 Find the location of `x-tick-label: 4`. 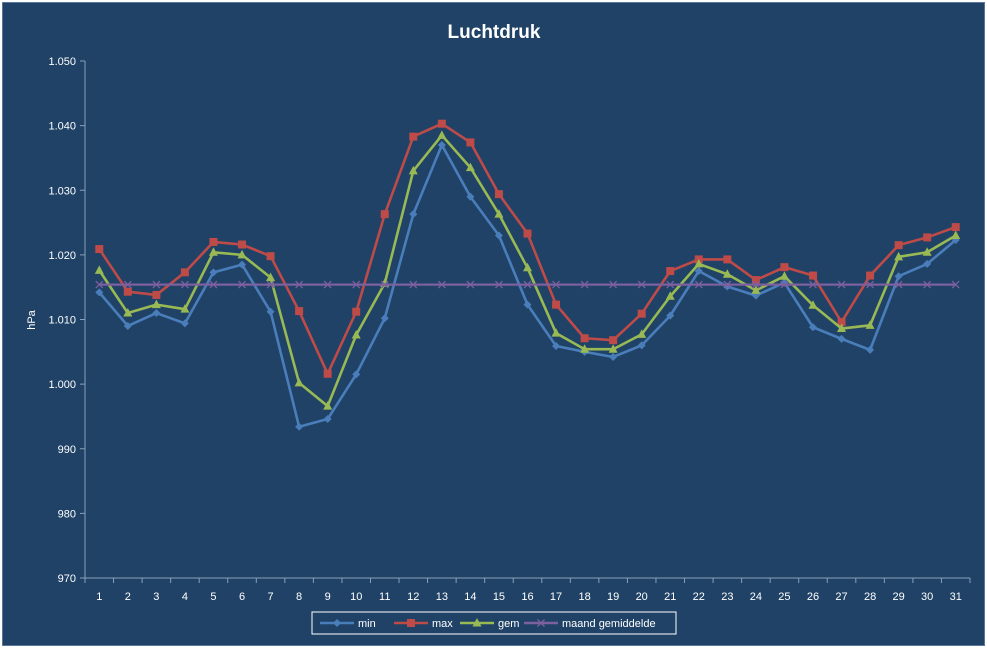

x-tick-label: 4 is located at coordinates (185, 597).